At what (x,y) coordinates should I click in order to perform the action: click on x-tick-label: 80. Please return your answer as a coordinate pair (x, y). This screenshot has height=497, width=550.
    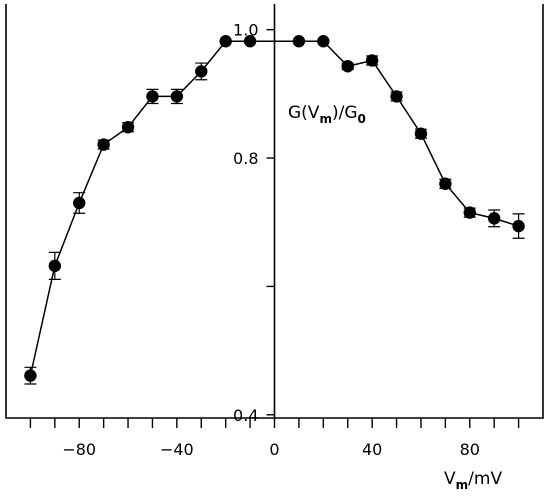
    Looking at the image, I should click on (470, 449).